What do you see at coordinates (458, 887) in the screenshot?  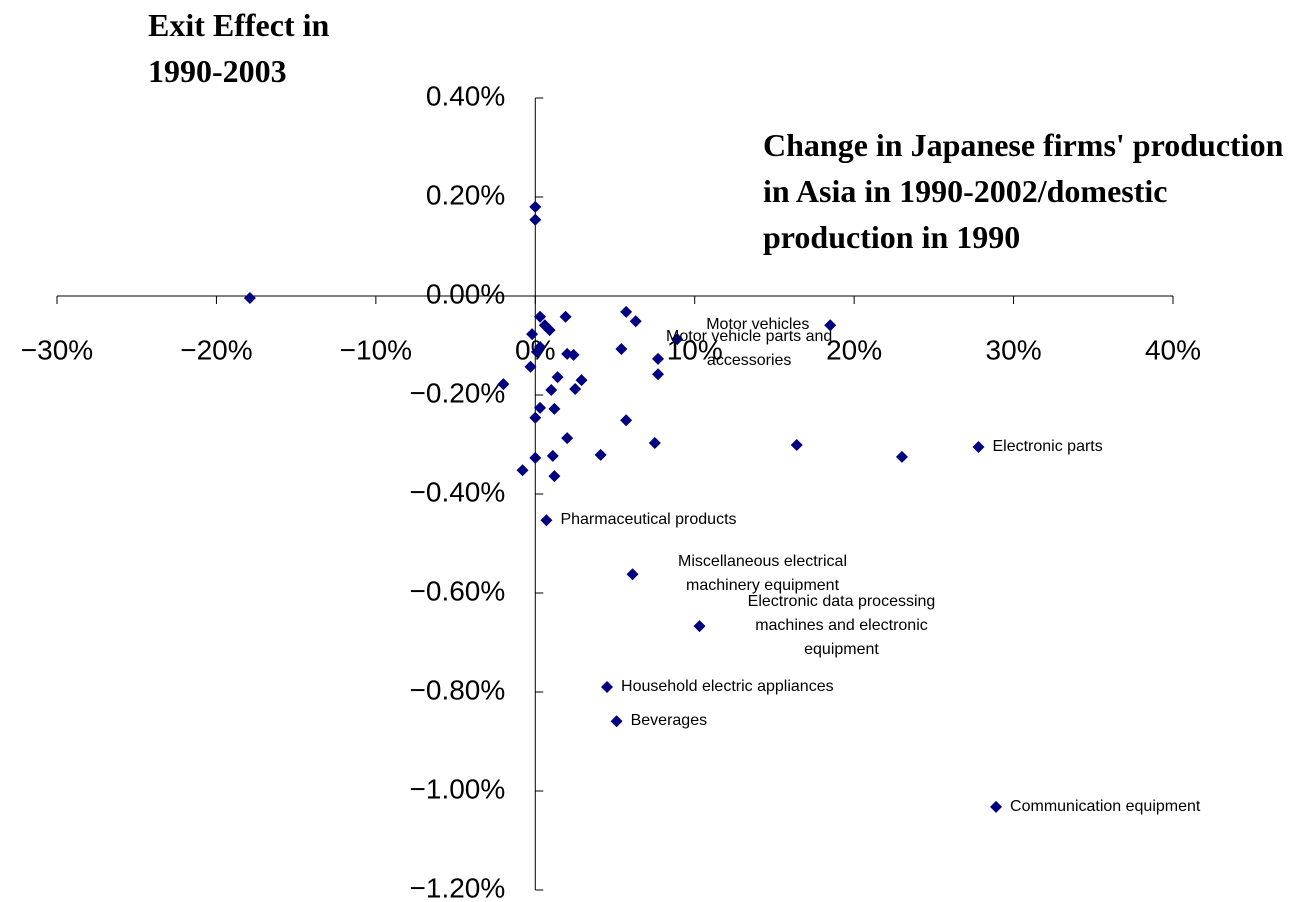 I see `y-tick-label: −1.20%` at bounding box center [458, 887].